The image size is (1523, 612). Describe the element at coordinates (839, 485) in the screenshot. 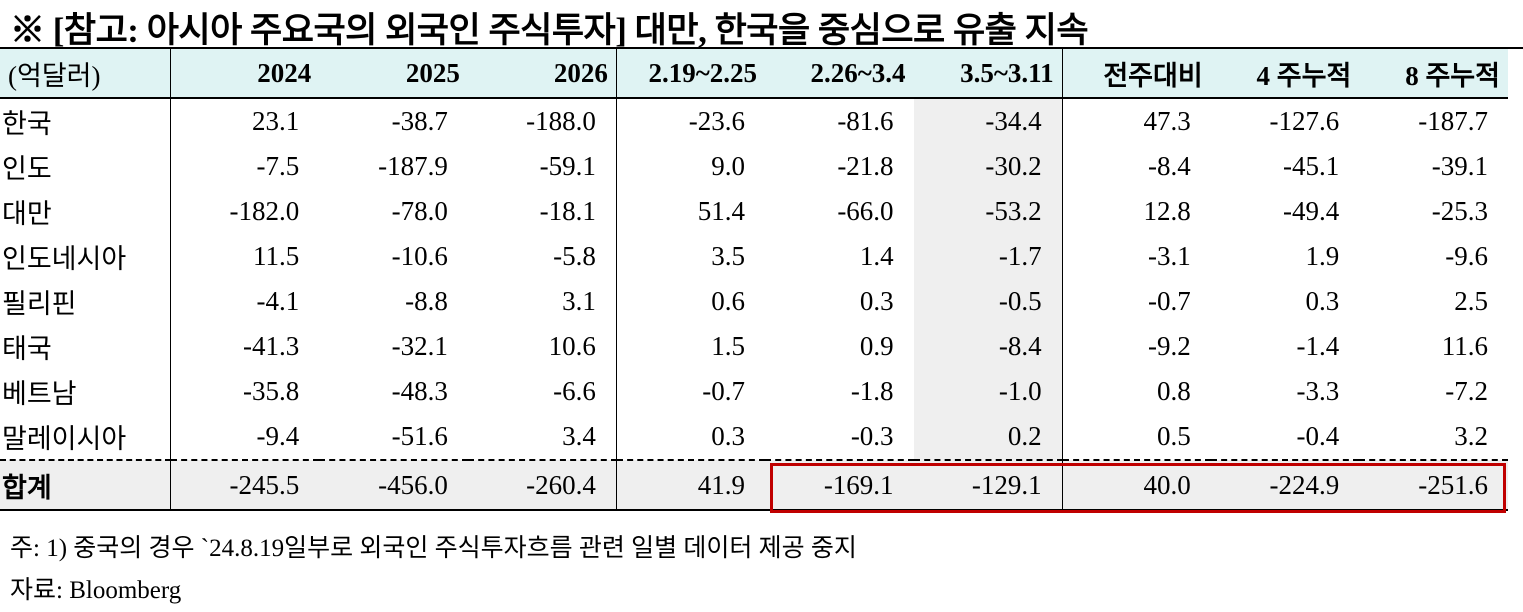

I see `total-cell: -169.1` at that location.